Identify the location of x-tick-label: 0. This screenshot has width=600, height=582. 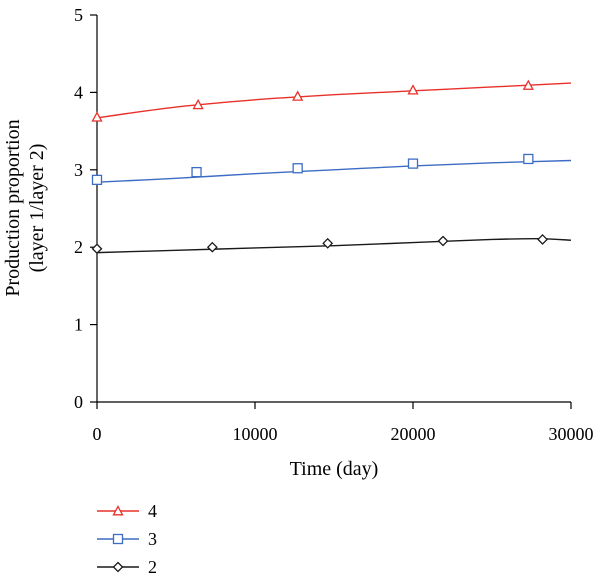
(97, 434).